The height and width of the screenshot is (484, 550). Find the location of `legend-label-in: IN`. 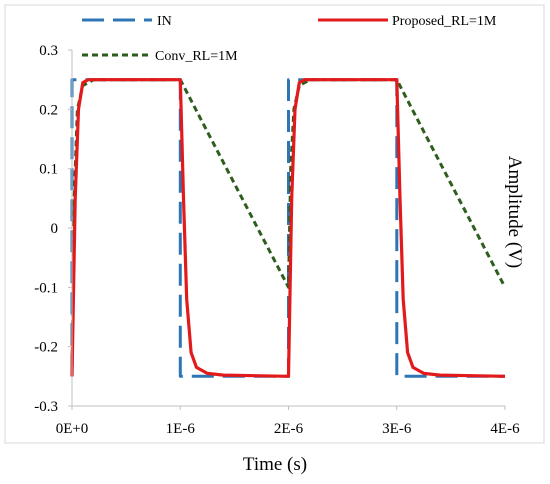

legend-label-in: IN is located at coordinates (164, 21).